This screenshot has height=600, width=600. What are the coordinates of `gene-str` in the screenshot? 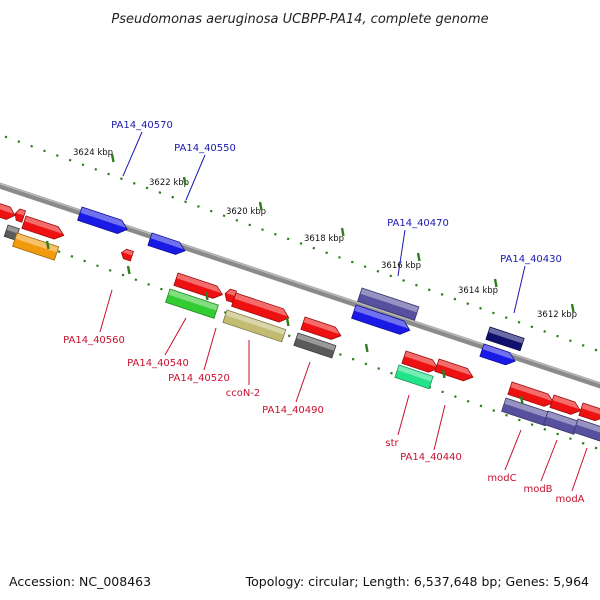 It's located at (414, 377).